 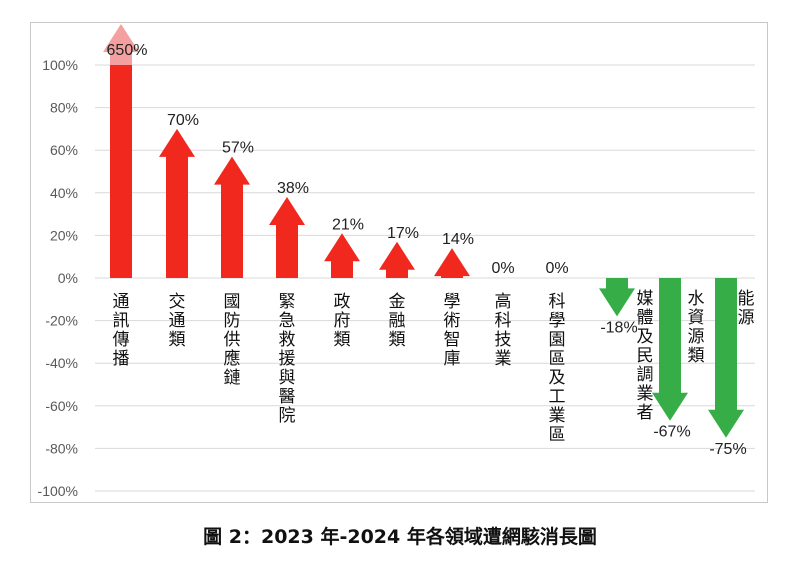 I want to click on data-label: 38%, so click(x=293, y=188).